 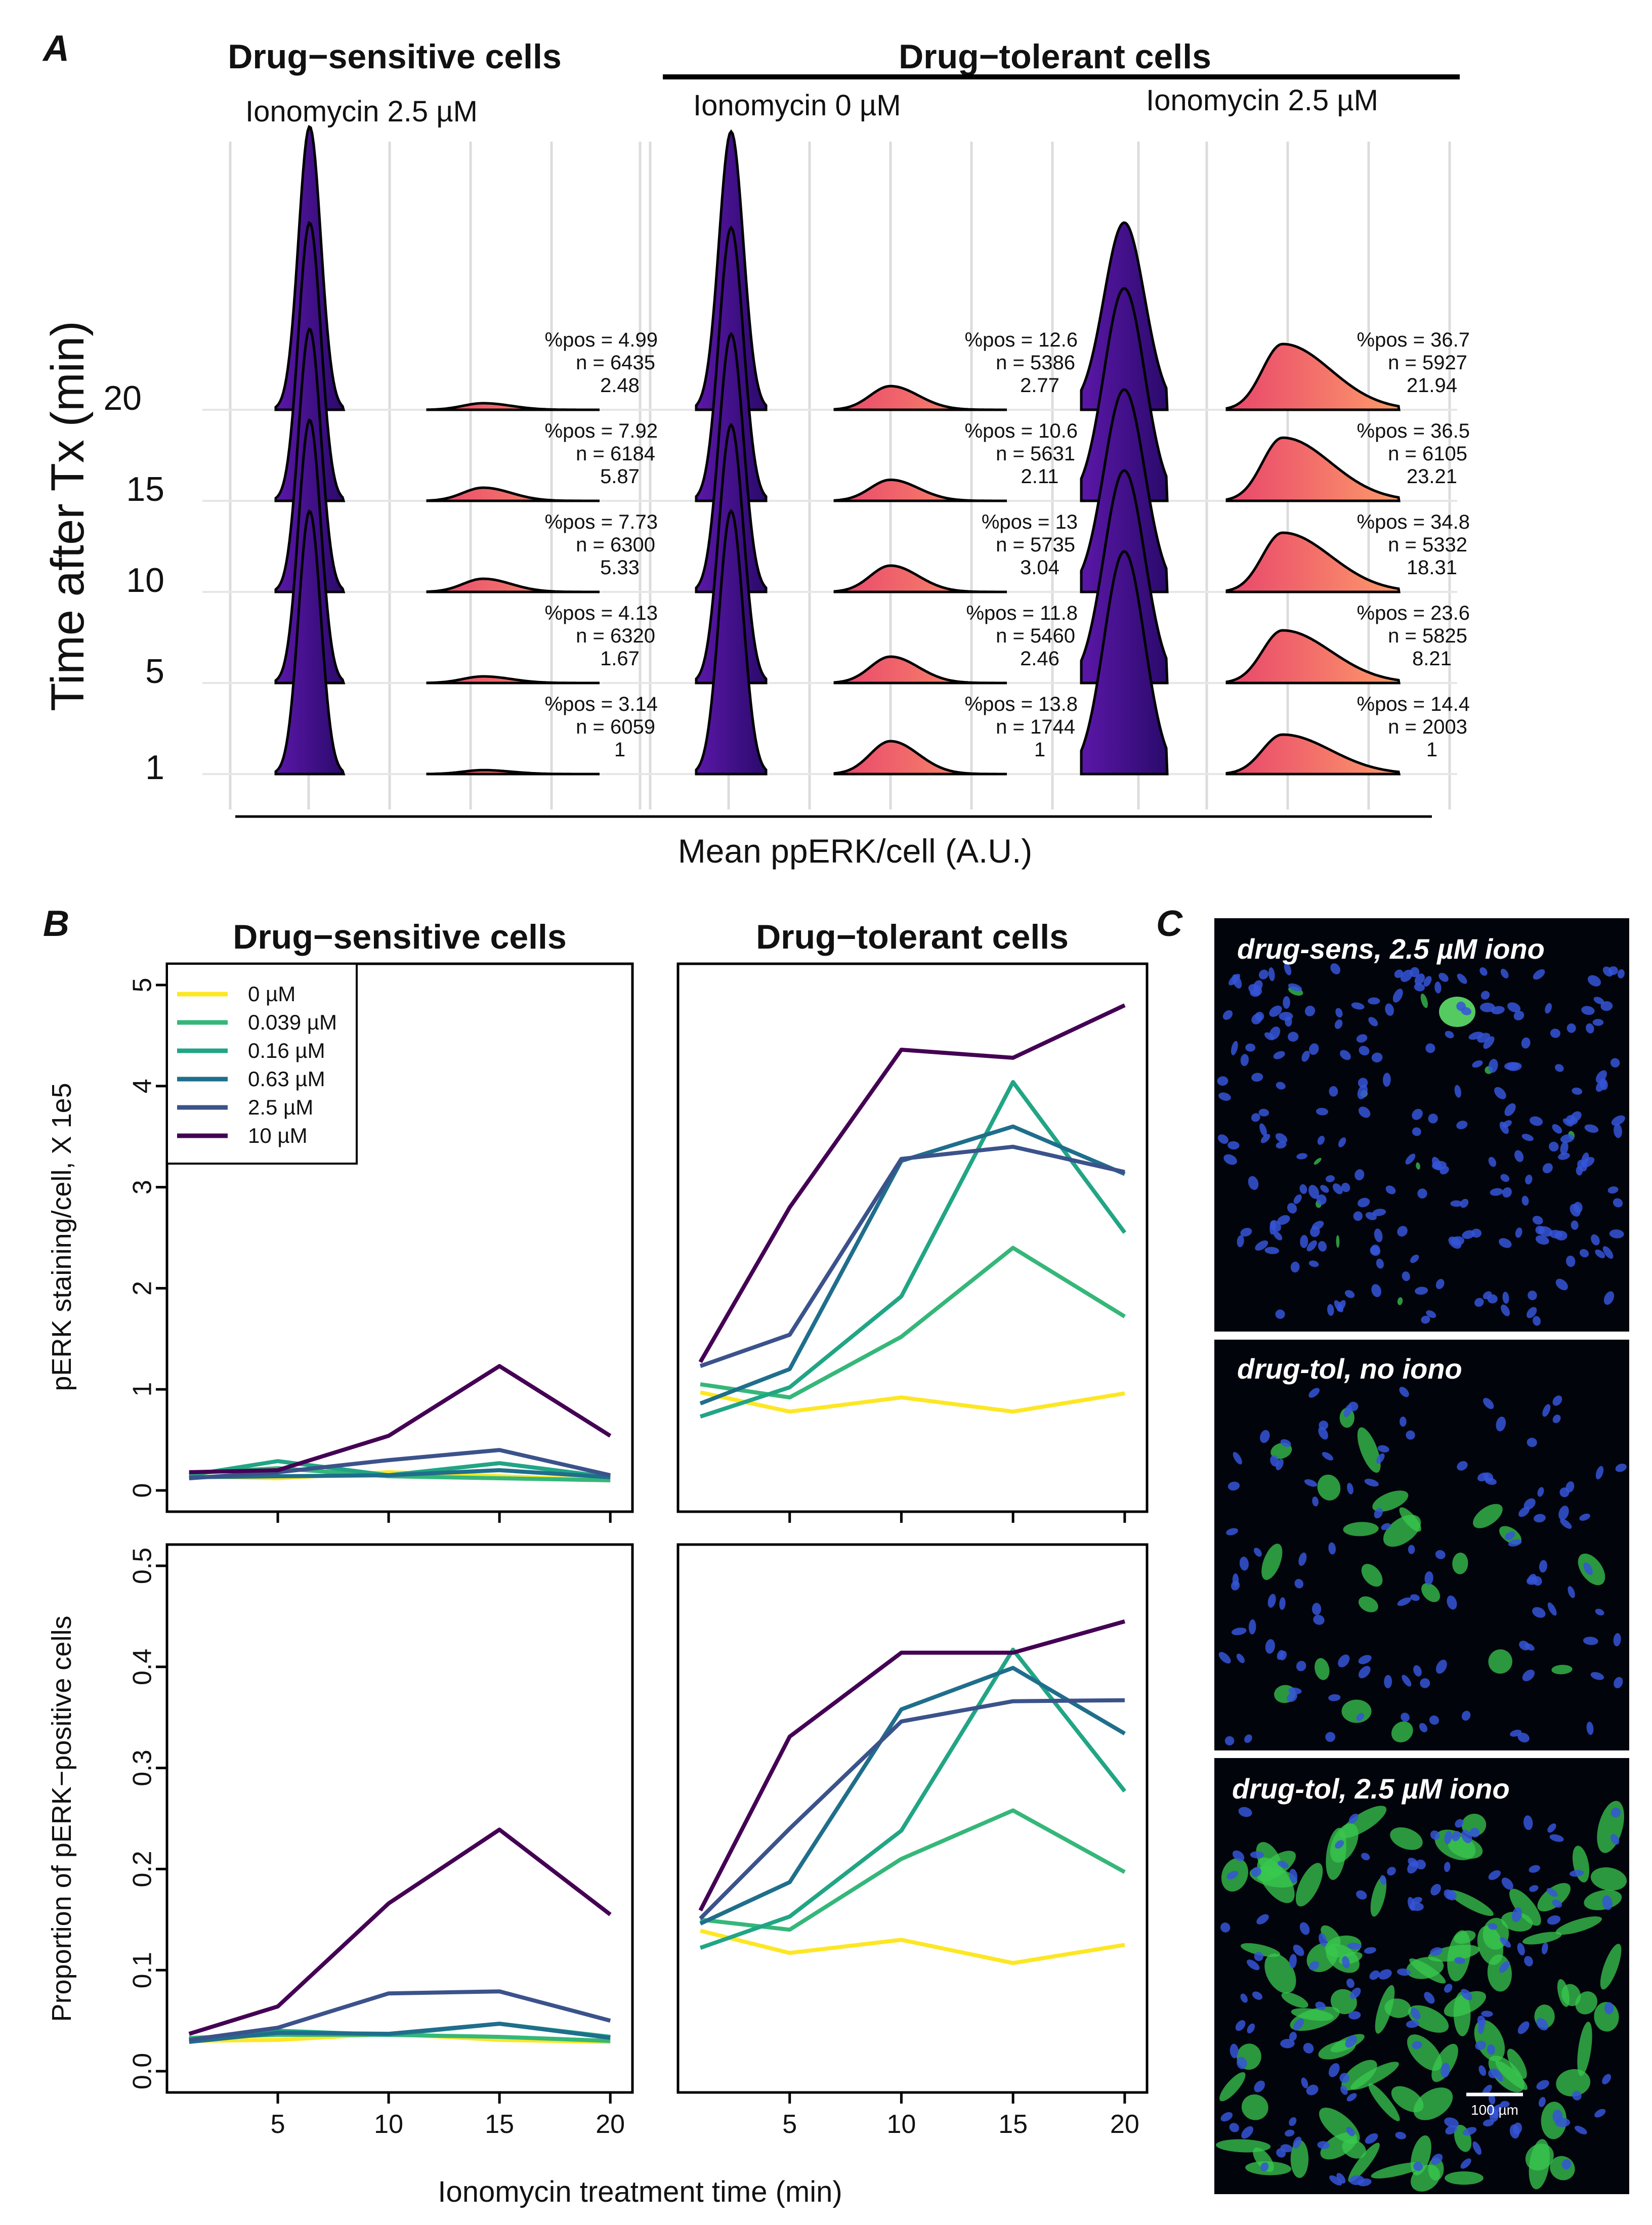 I want to click on x-tick-label-bot-sens-20: 20, so click(x=610, y=2124).